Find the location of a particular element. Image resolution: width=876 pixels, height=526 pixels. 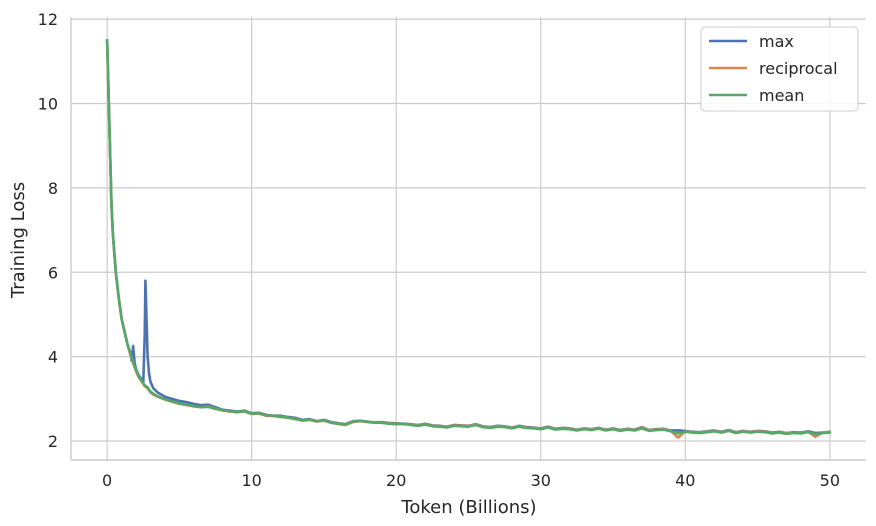

y-tick-label: 12 is located at coordinates (48, 19).